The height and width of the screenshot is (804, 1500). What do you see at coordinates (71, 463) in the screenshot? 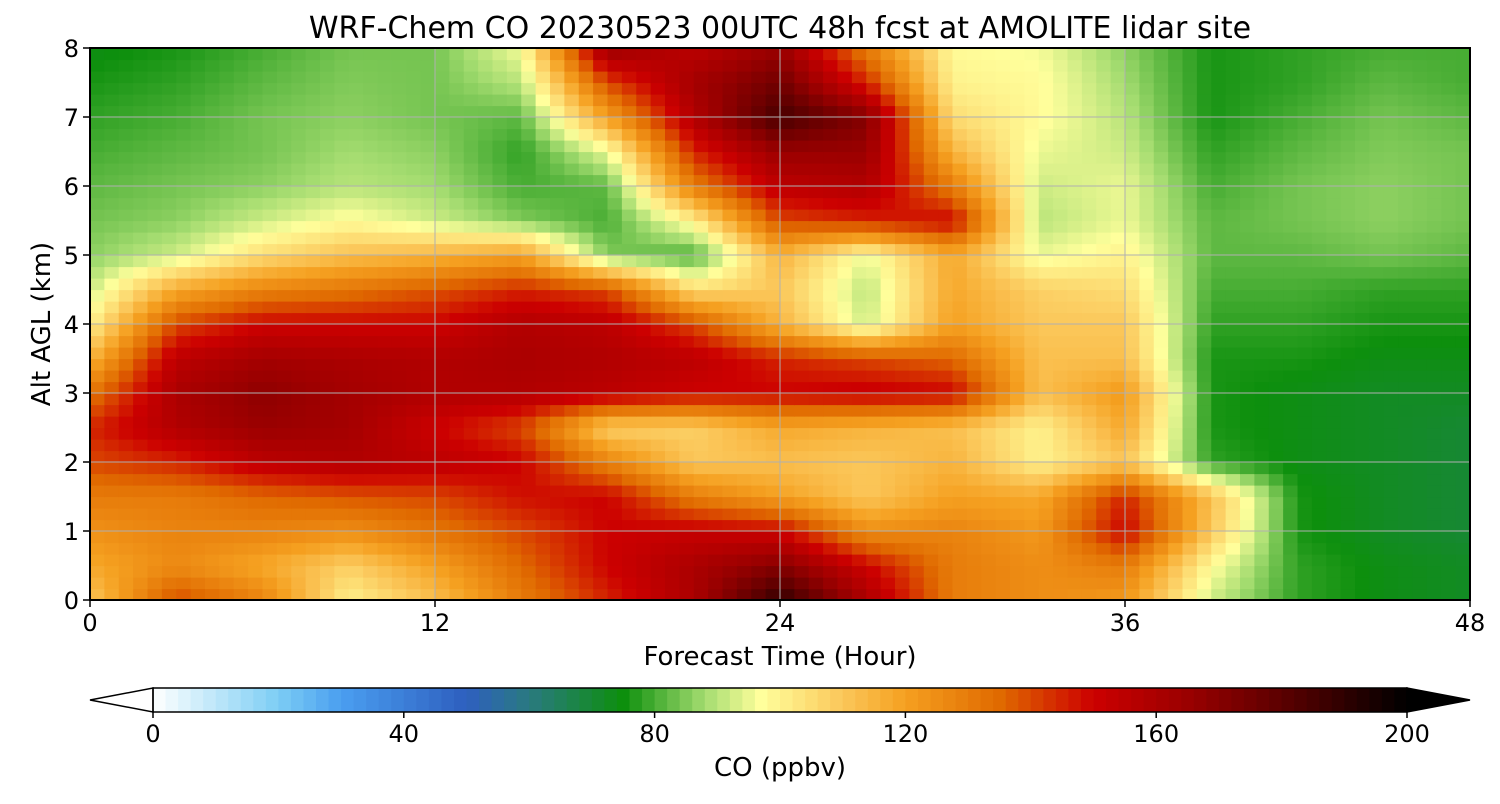
I see `y-tick-label: 2` at bounding box center [71, 463].